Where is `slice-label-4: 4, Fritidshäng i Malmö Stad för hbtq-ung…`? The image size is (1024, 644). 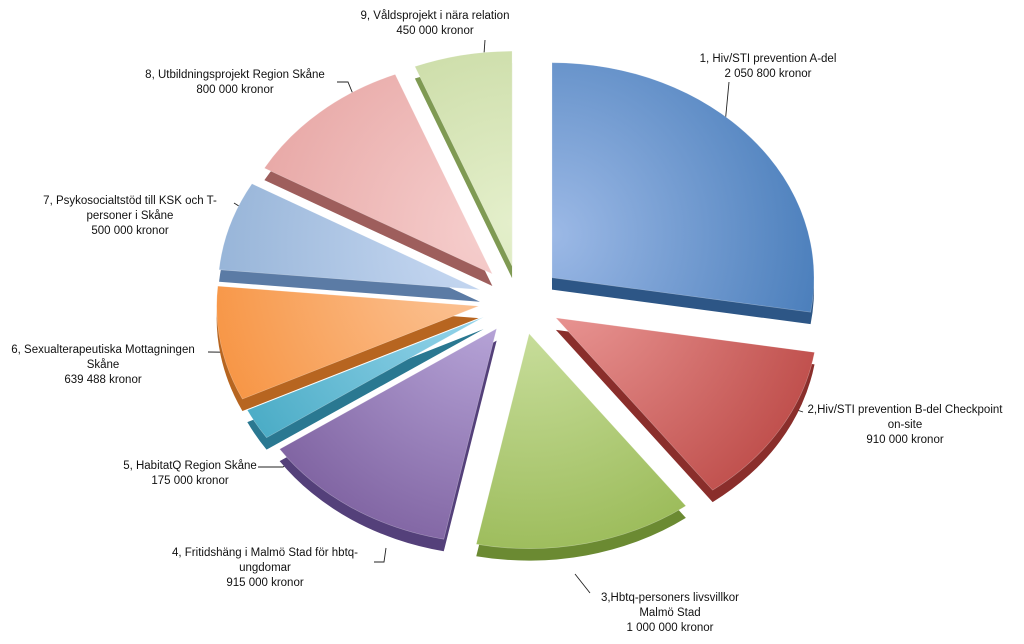 slice-label-4: 4, Fritidshäng i Malmö Stad för hbtq-ung… is located at coordinates (265, 568).